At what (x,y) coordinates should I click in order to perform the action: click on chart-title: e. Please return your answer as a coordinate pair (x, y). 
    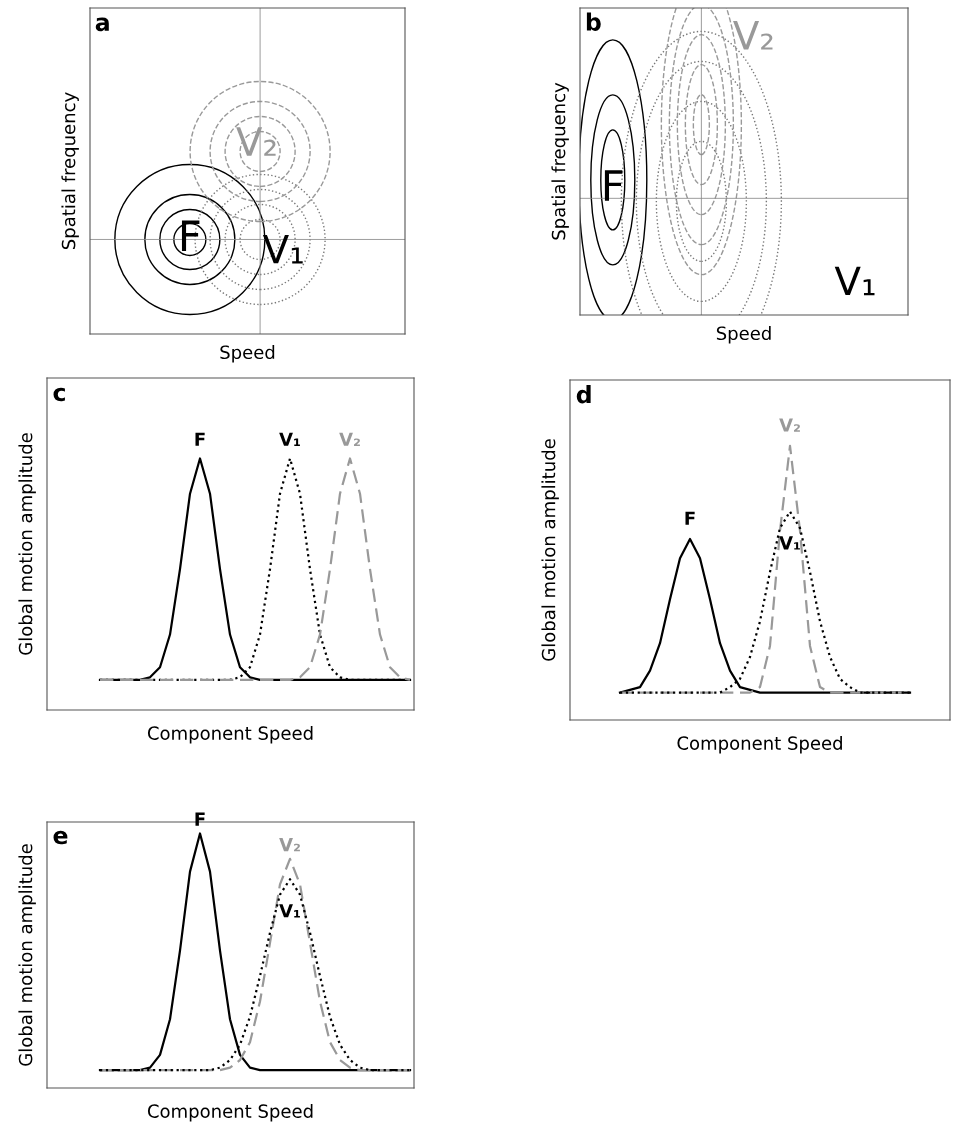
    Looking at the image, I should click on (60, 837).